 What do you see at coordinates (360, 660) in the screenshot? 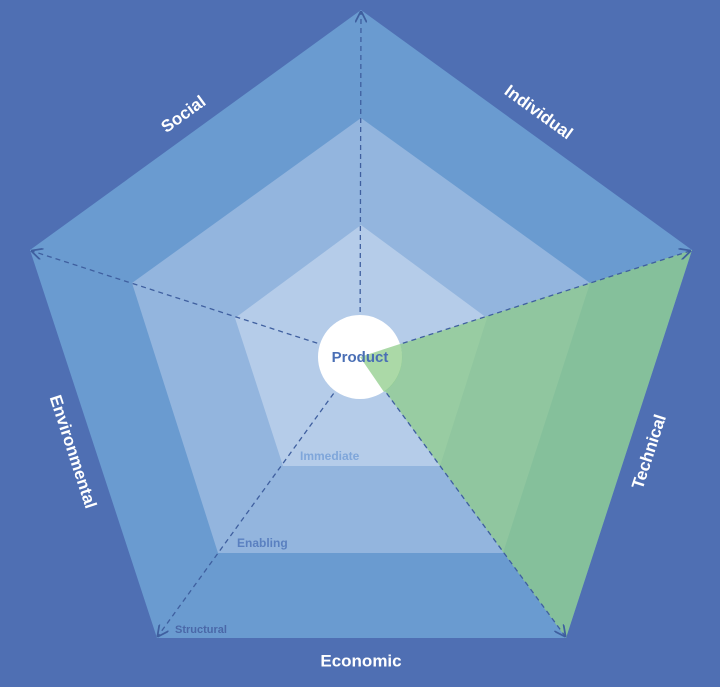
I see `dimension-label: Economic` at bounding box center [360, 660].